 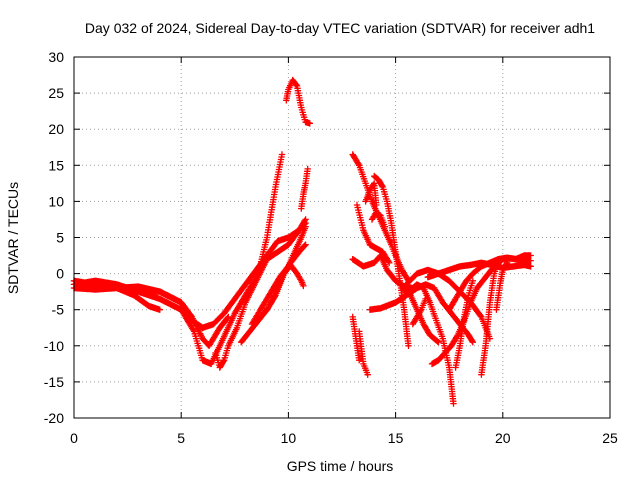 I want to click on series-sat-ab, so click(x=502, y=286).